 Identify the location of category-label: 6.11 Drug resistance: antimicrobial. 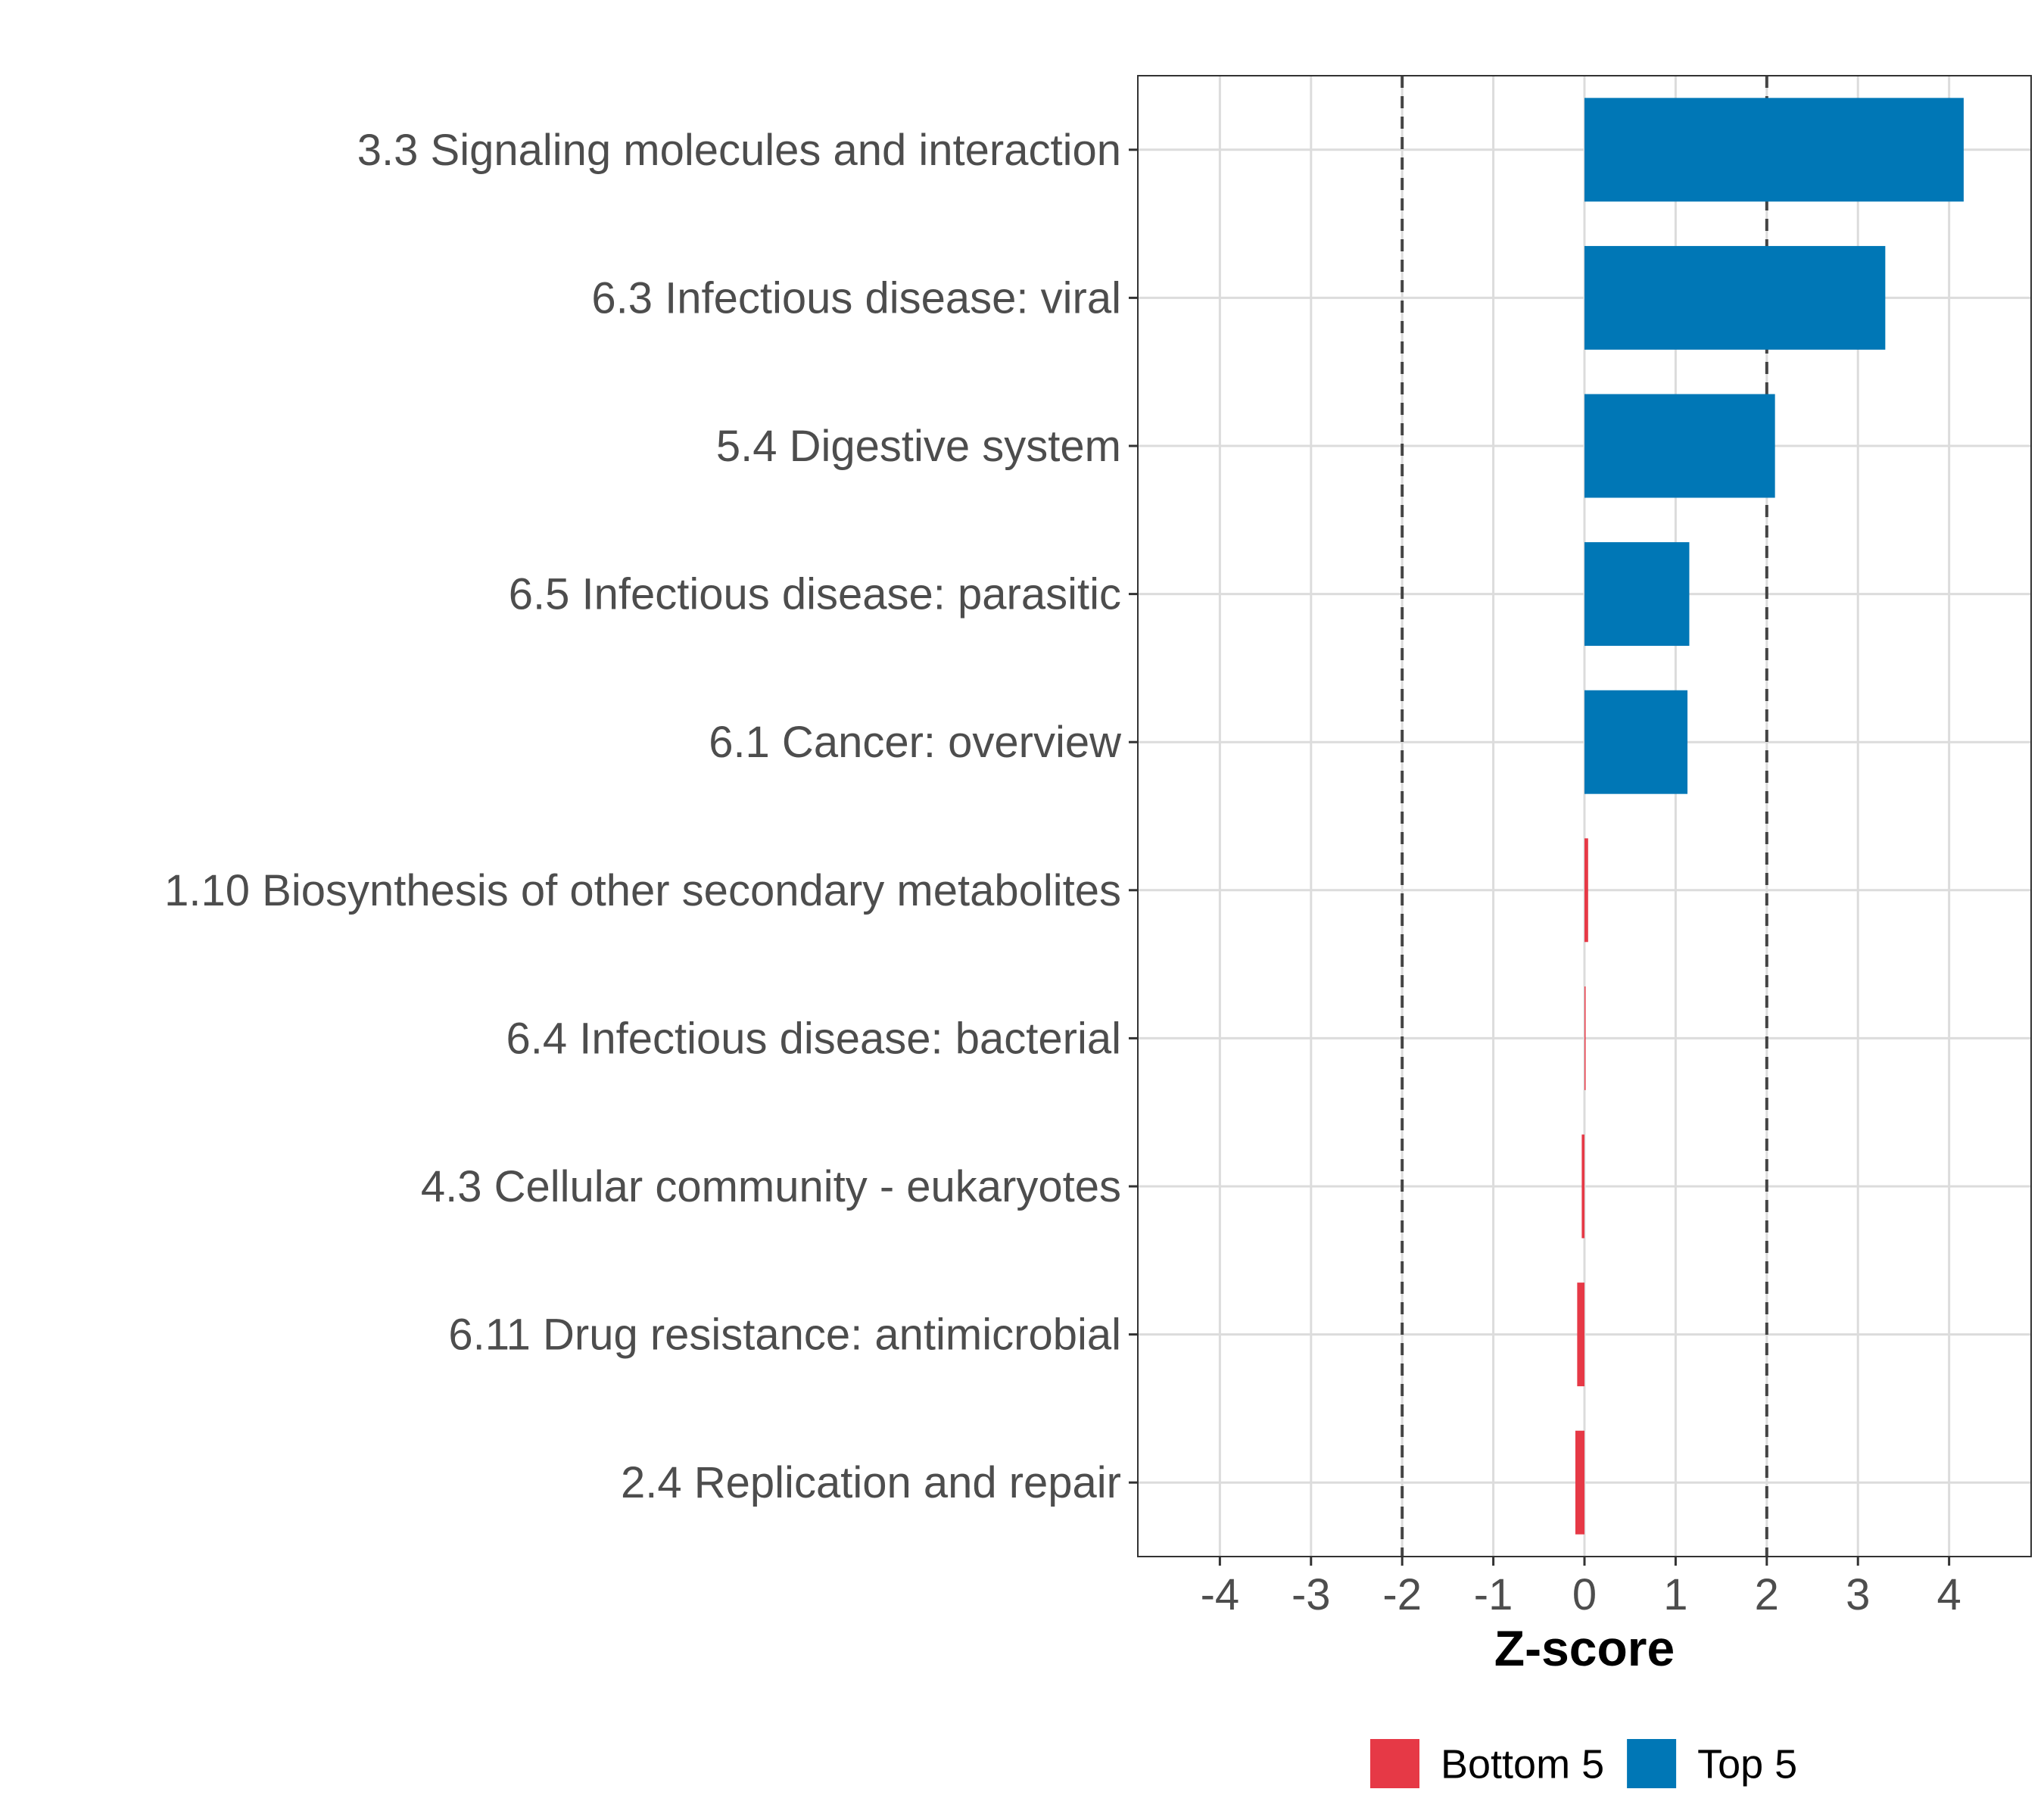
(785, 1335).